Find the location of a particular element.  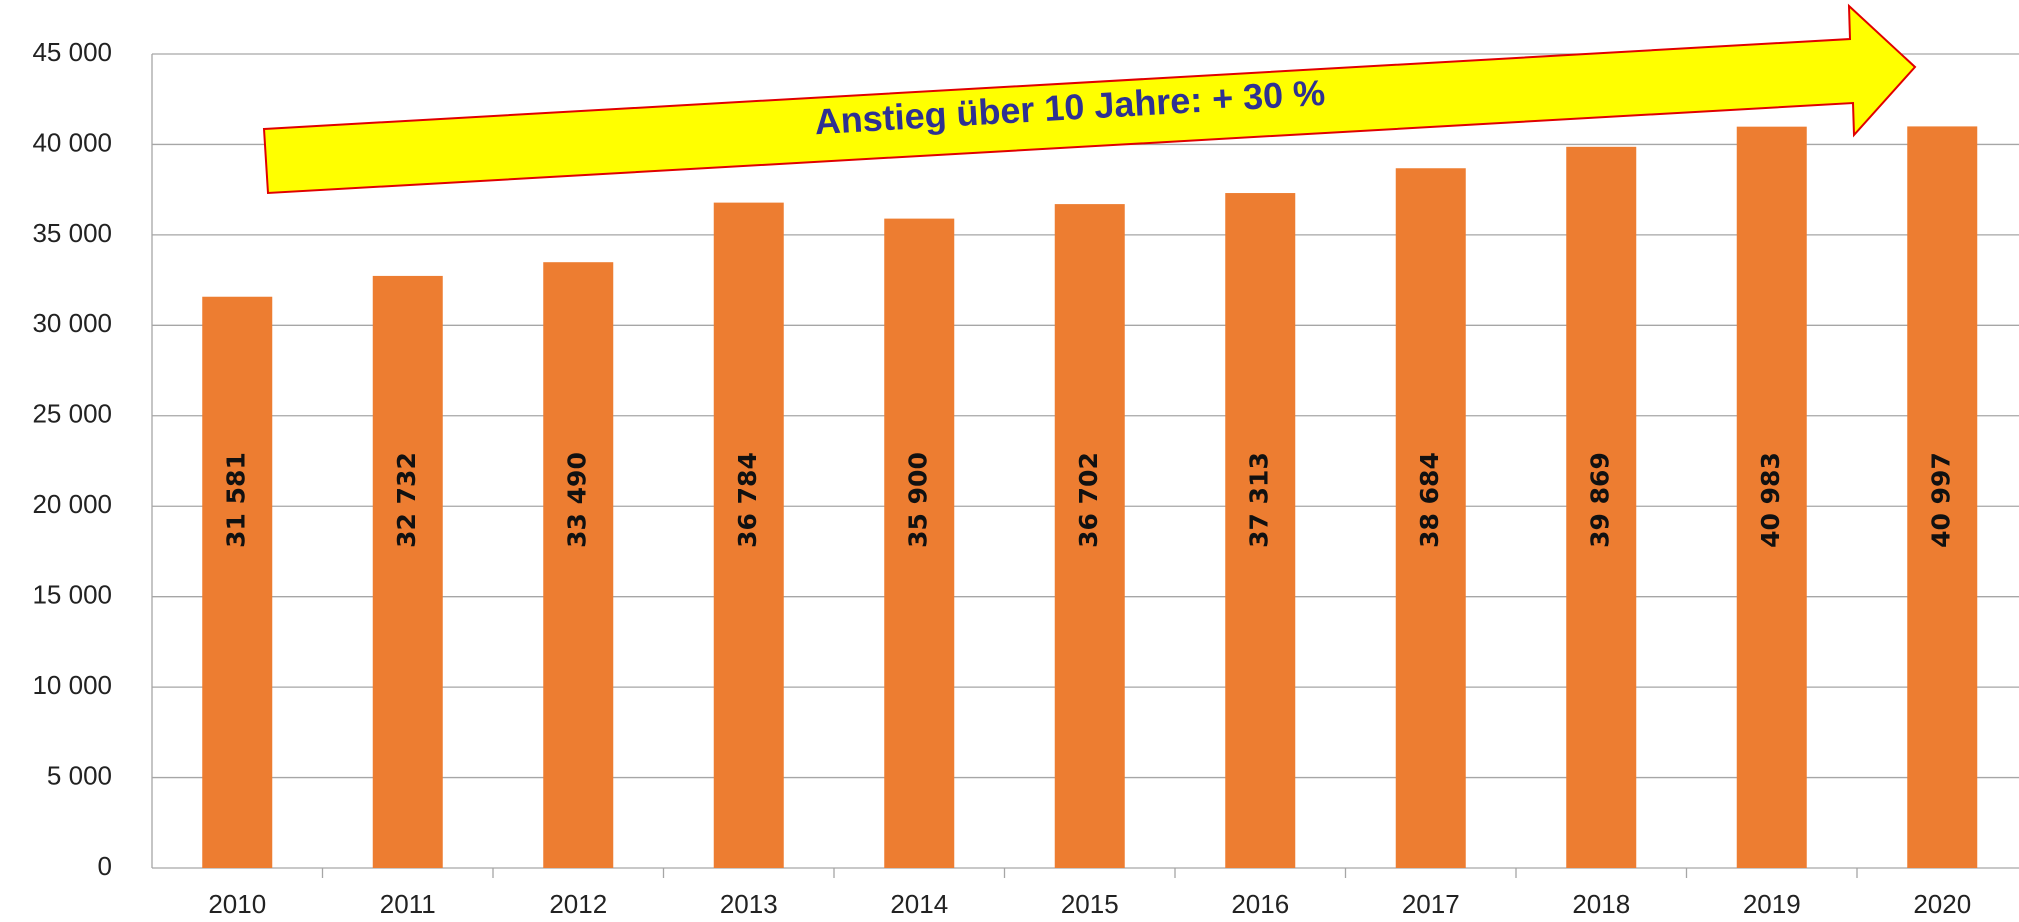

x-tick-label: 2012 is located at coordinates (578, 904).